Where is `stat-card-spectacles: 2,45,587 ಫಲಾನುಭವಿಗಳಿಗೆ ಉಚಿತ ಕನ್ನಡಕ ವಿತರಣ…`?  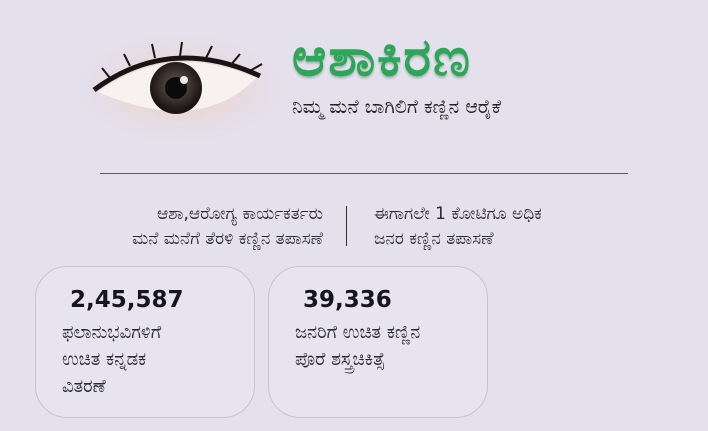 stat-card-spectacles: 2,45,587 ಫಲಾನುಭವಿಗಳಿಗೆ ಉಚಿತ ಕನ್ನಡಕ ವಿತರಣ… is located at coordinates (145, 342).